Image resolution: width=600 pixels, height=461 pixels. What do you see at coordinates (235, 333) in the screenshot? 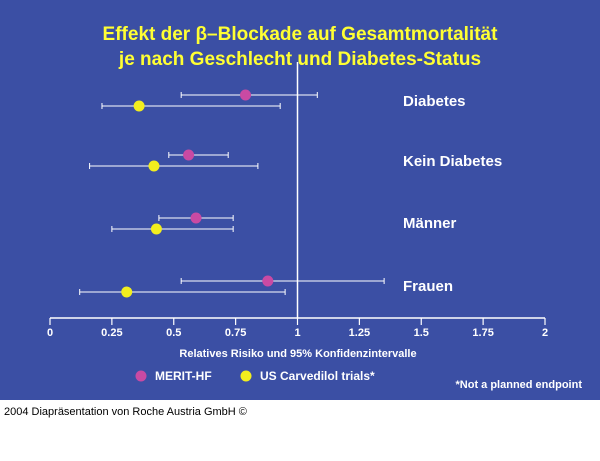
I see `x-tick-label: 0.75` at bounding box center [235, 333].